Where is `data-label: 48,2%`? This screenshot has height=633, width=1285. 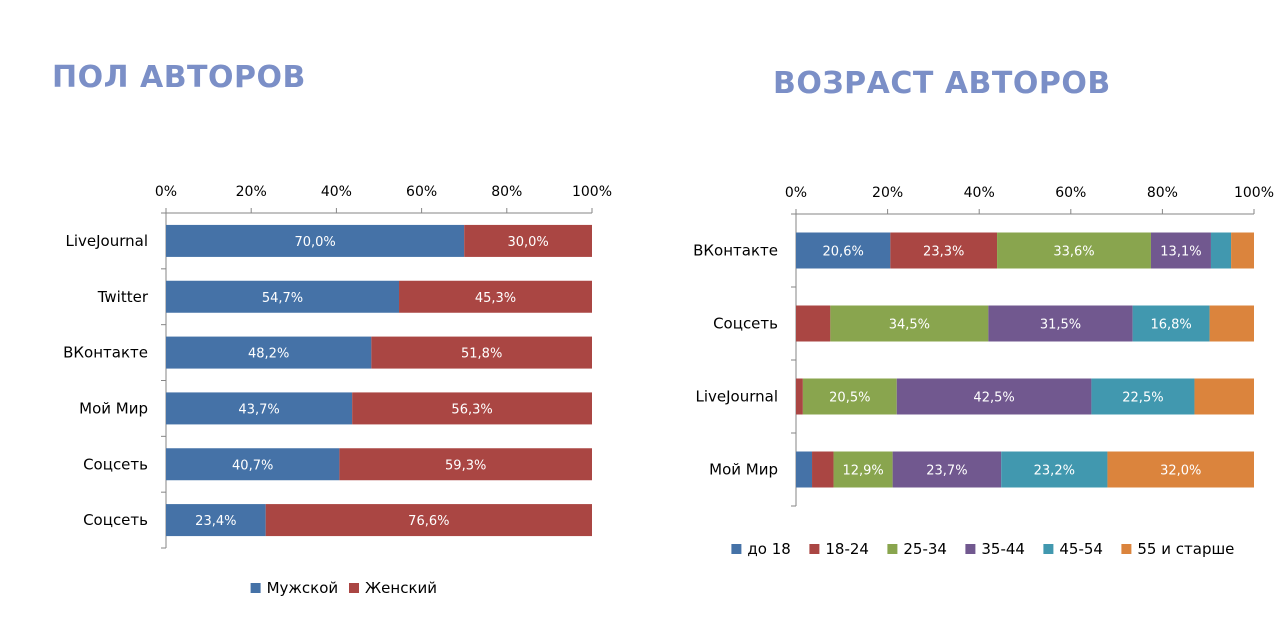
data-label: 48,2% is located at coordinates (268, 354).